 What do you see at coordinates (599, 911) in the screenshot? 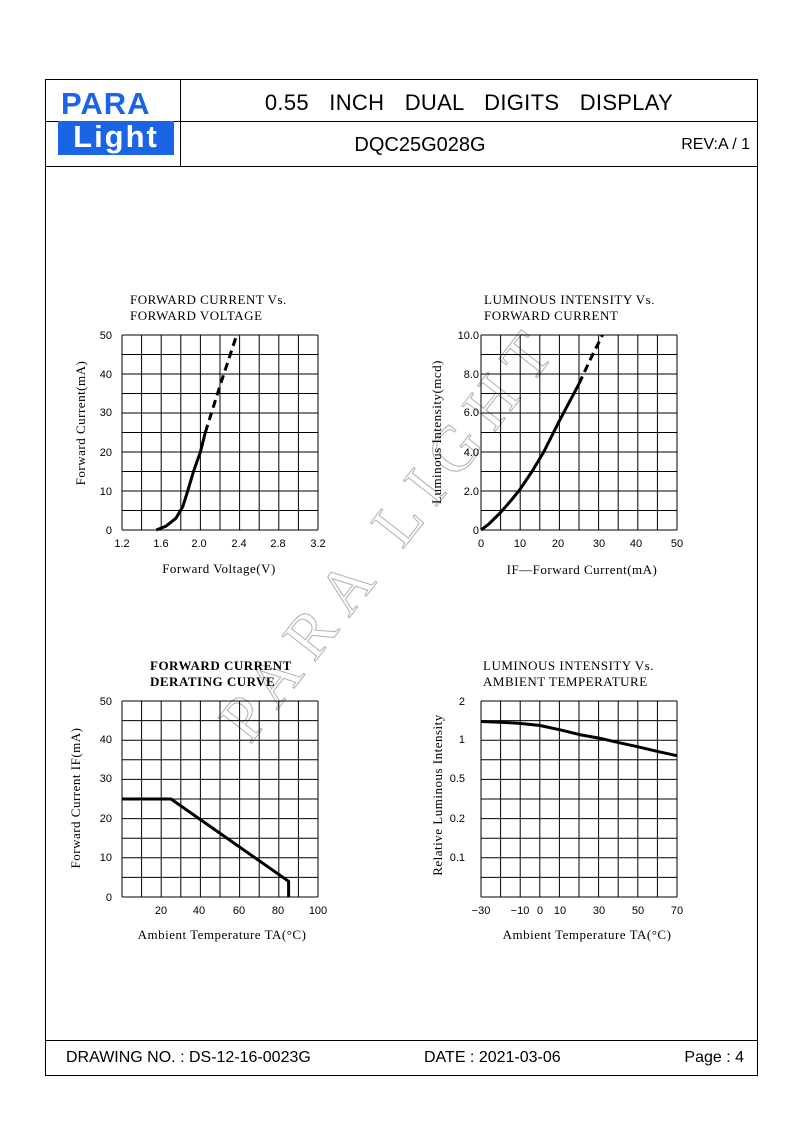
I see `chart4-x-tick-label: 30` at bounding box center [599, 911].